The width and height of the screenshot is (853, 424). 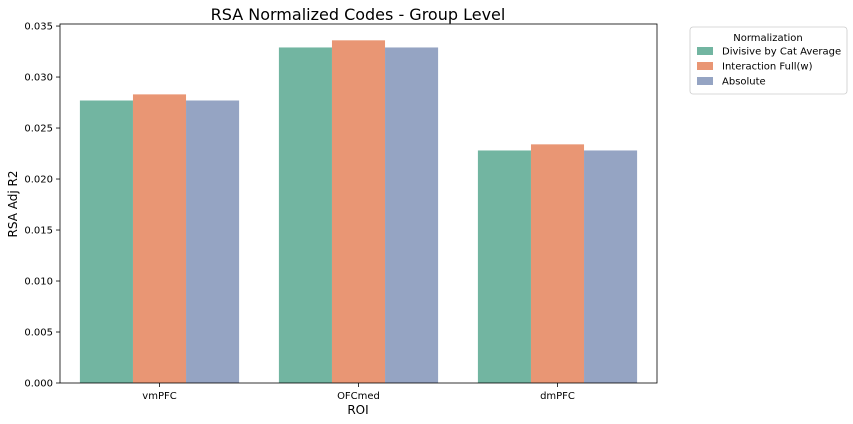 I want to click on y-tick-label: 0.020, so click(x=38, y=180).